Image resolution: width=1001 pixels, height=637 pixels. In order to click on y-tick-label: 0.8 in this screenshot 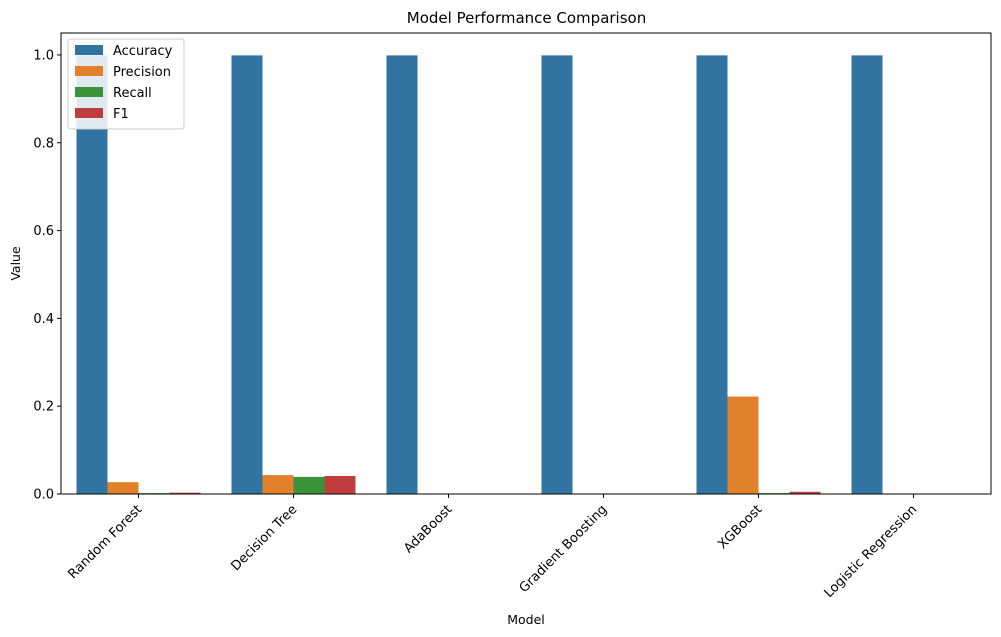, I will do `click(43, 143)`.